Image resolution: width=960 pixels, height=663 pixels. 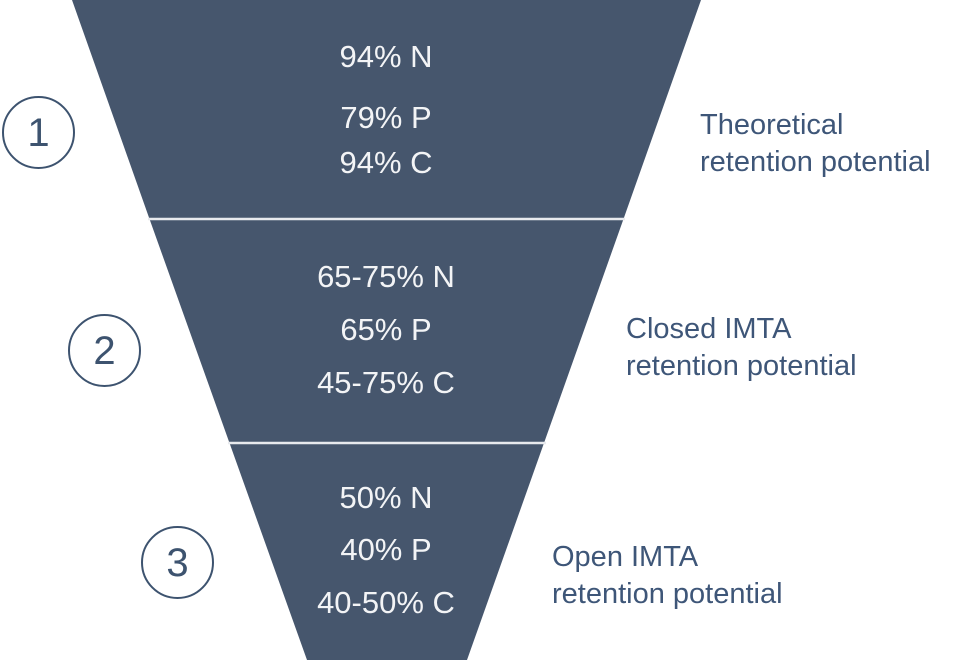 I want to click on tier-3-label: Open IMTA retention potential, so click(x=667, y=576).